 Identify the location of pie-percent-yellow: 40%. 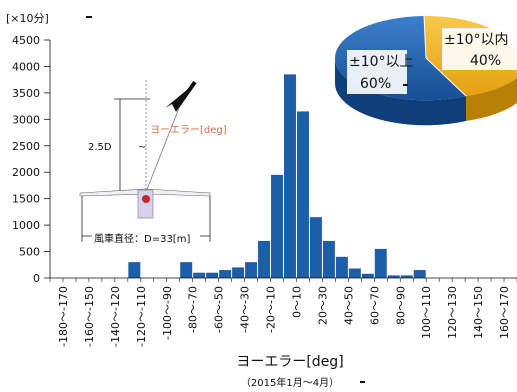
(485, 61).